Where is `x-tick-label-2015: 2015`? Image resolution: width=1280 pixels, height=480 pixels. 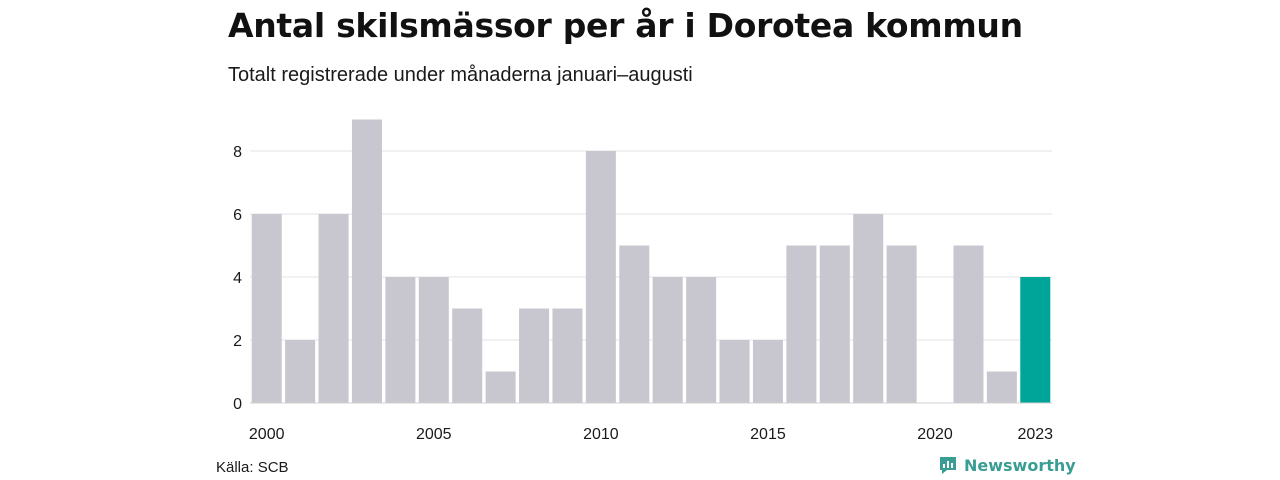
x-tick-label-2015: 2015 is located at coordinates (768, 434).